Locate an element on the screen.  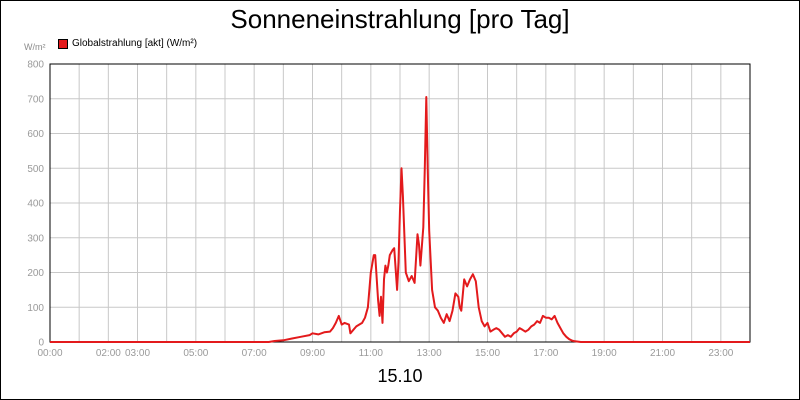
x-tick-label: 03:00 is located at coordinates (137, 353).